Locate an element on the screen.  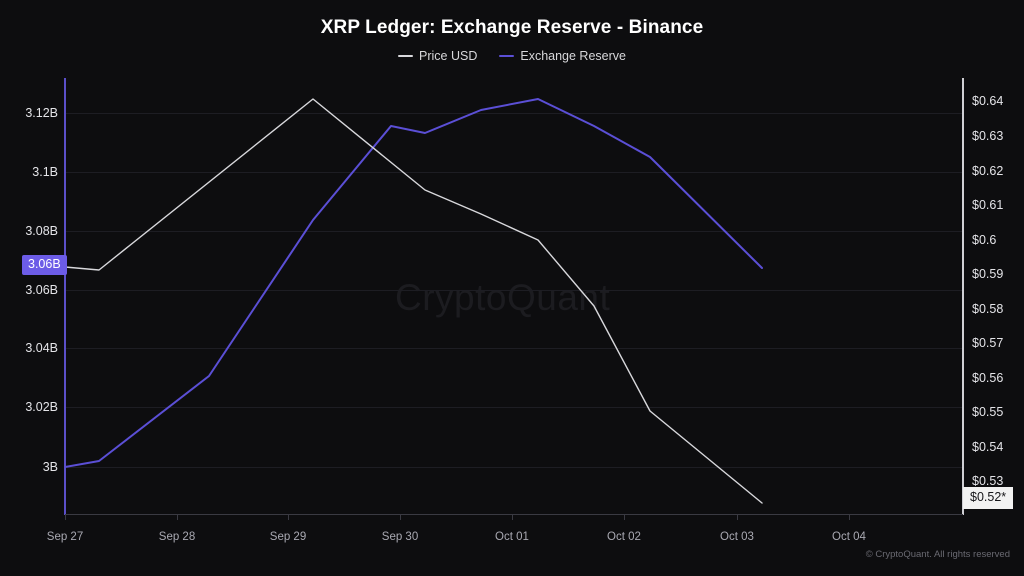
y-axis-right-label: $0.53 is located at coordinates (988, 481).